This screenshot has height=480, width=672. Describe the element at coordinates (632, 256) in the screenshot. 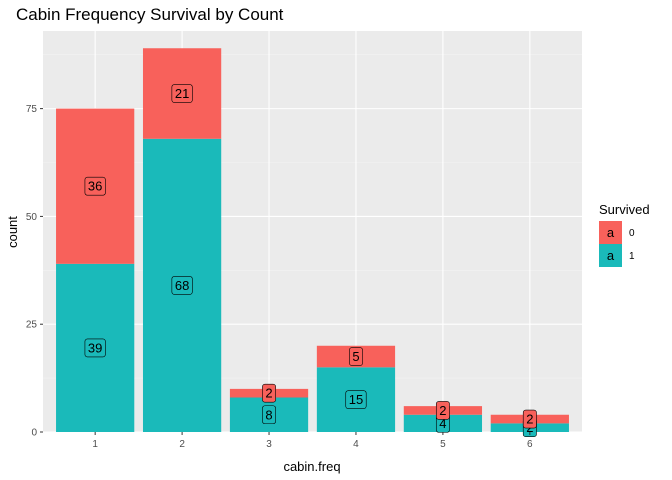

I see `legend-label: 1` at that location.